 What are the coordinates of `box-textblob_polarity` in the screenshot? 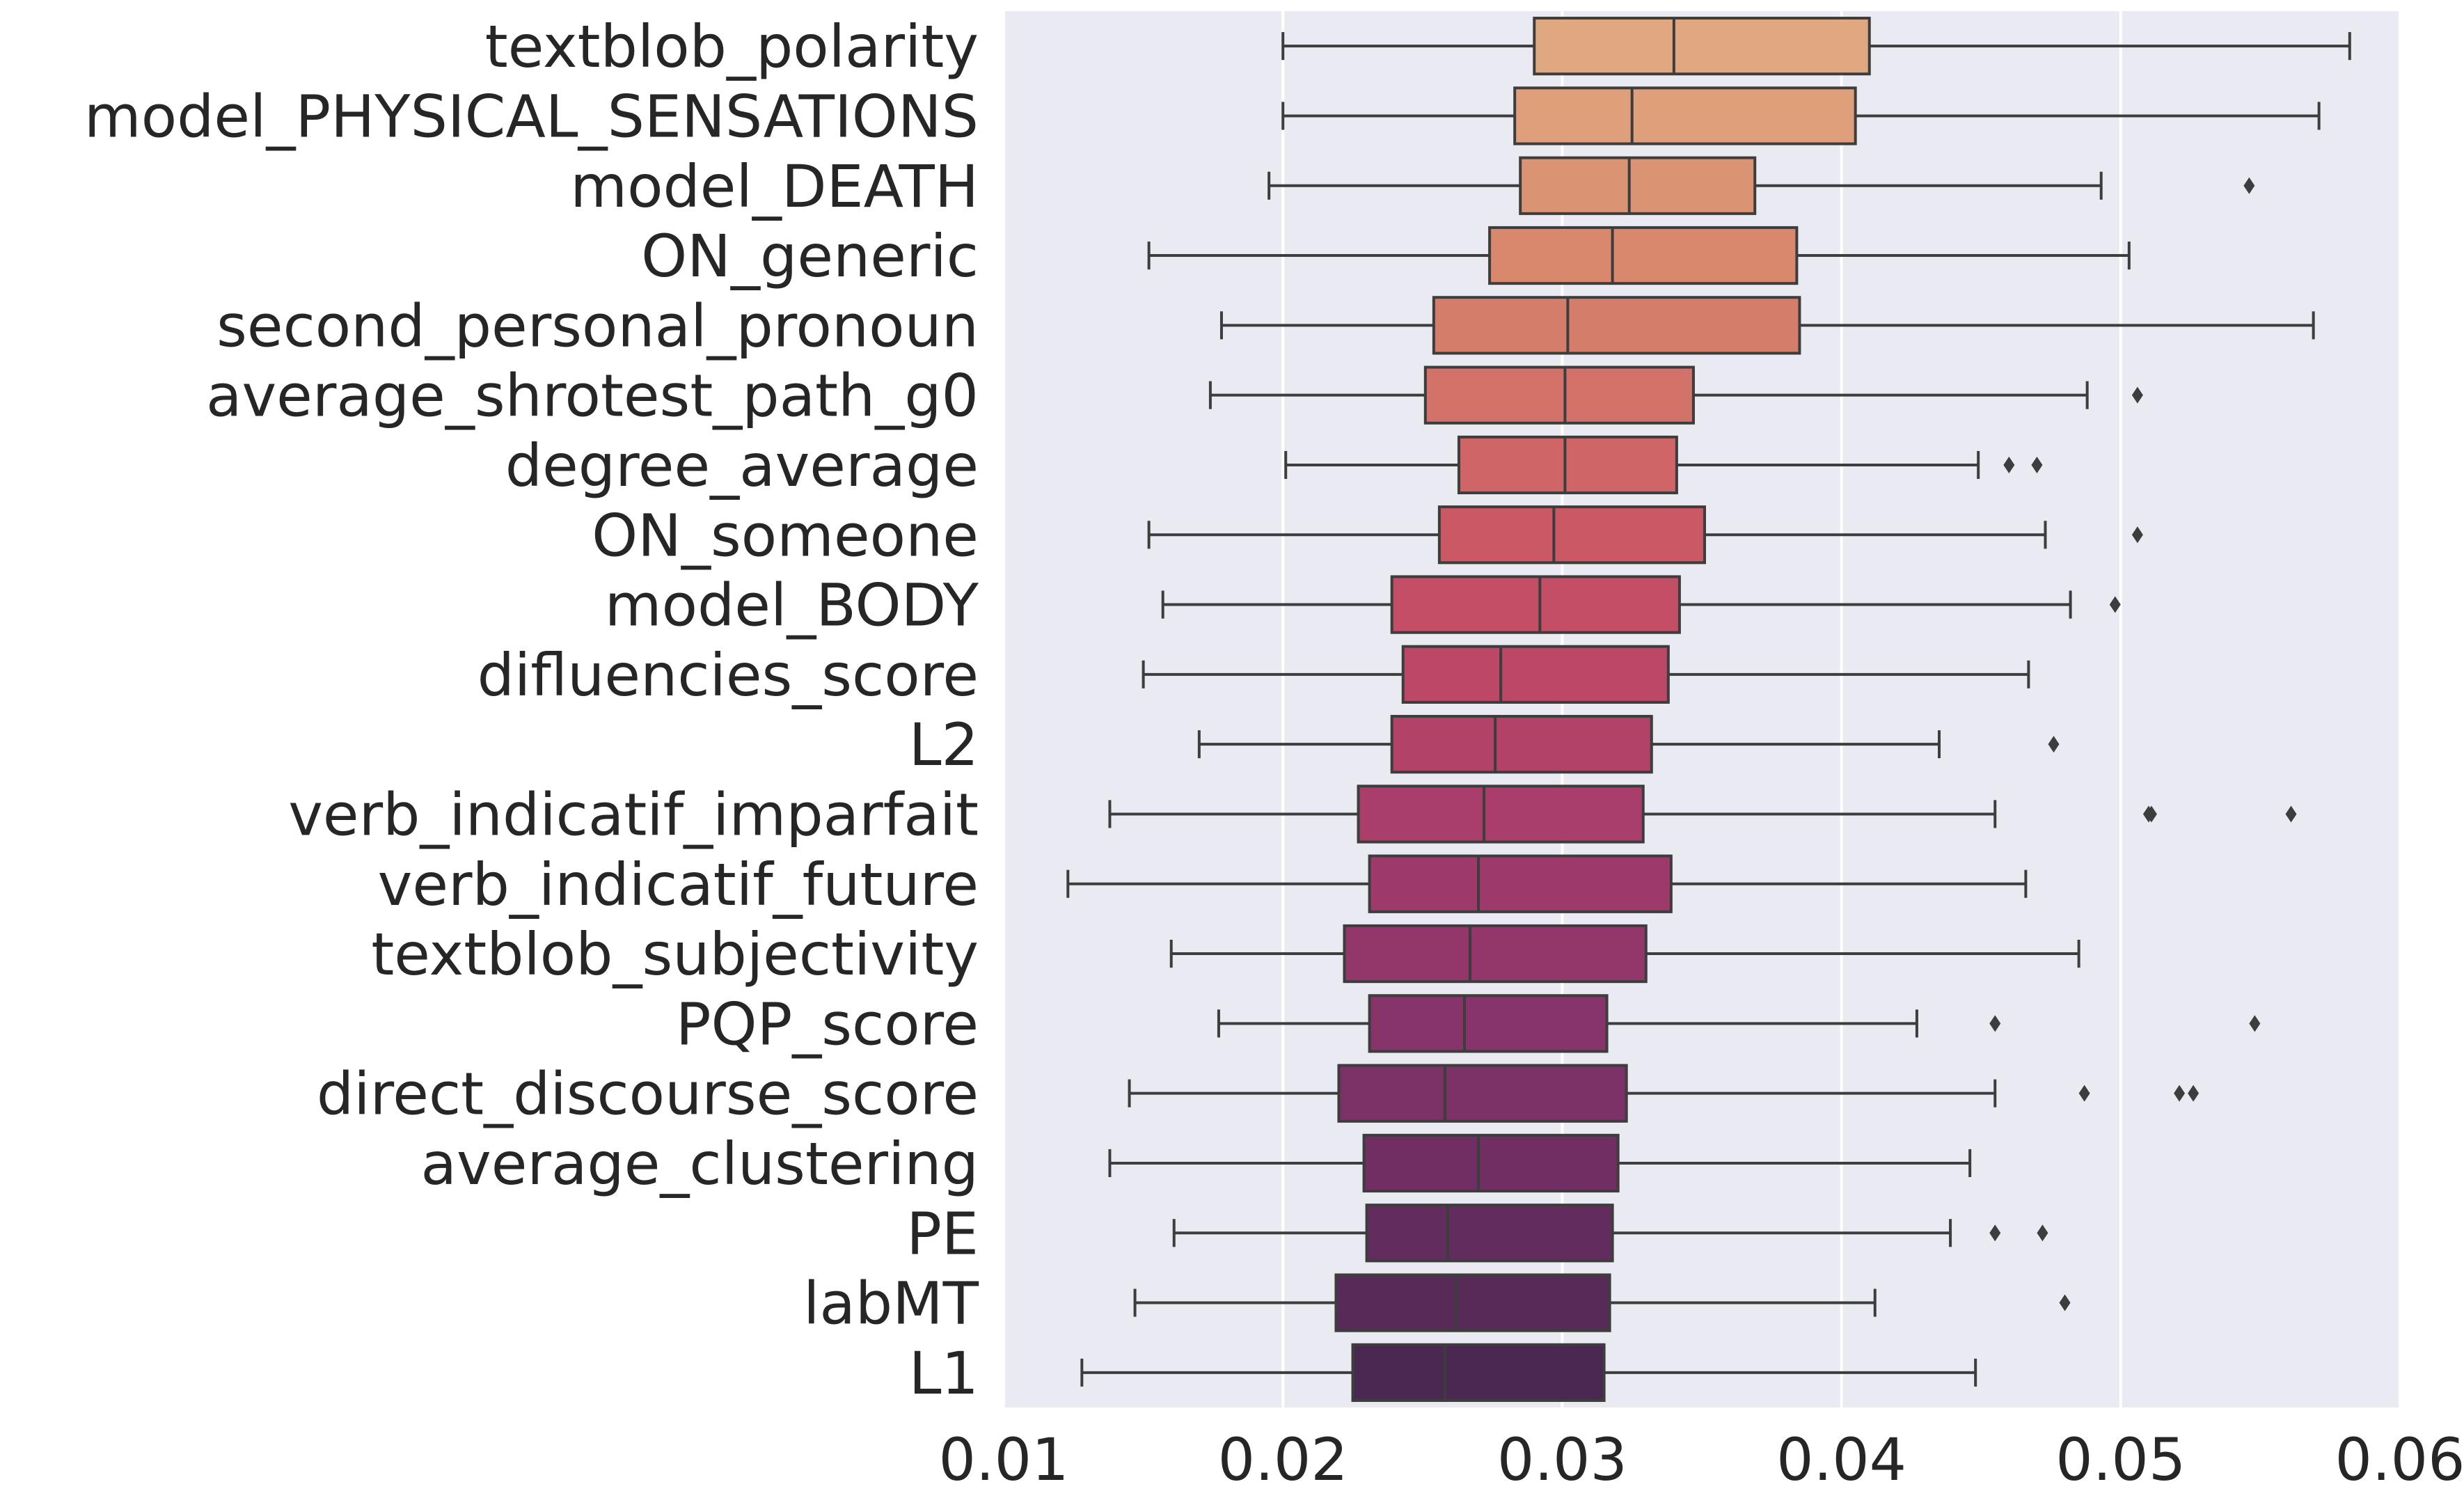 It's located at (1816, 46).